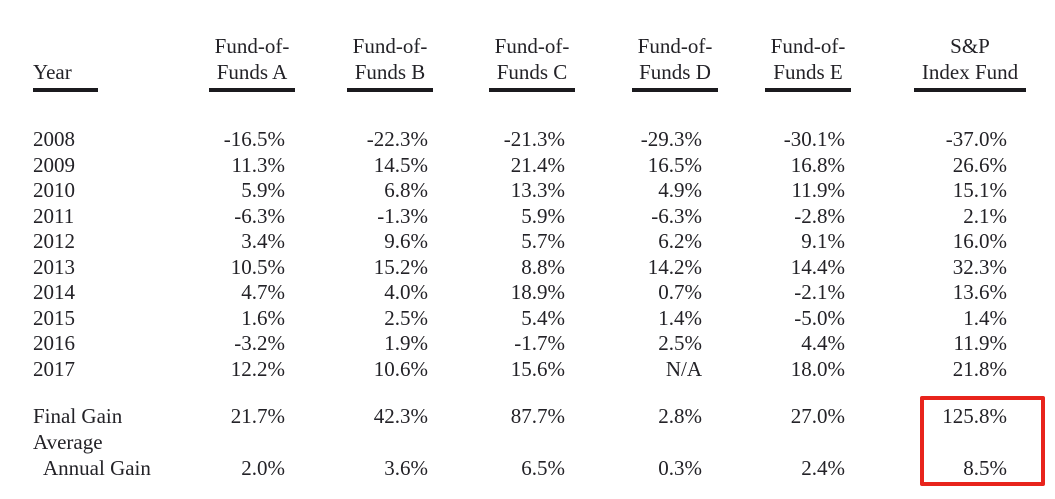 The image size is (1055, 499). Describe the element at coordinates (54, 343) in the screenshot. I see `year-cell: 2016` at that location.